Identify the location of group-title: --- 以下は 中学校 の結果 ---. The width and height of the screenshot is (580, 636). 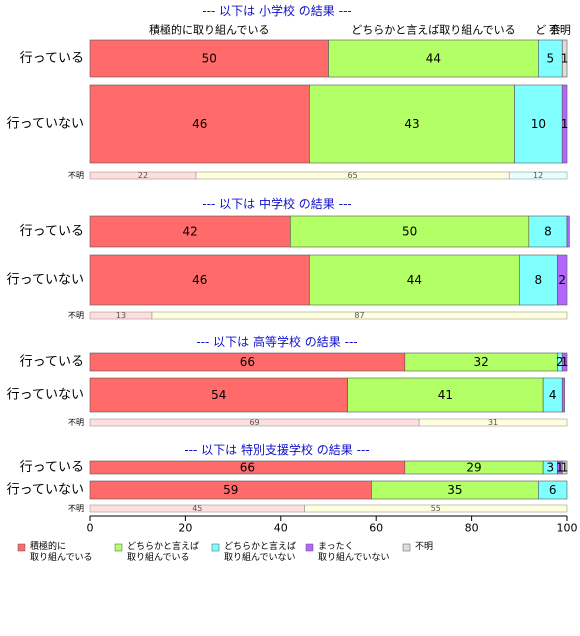
(276, 203).